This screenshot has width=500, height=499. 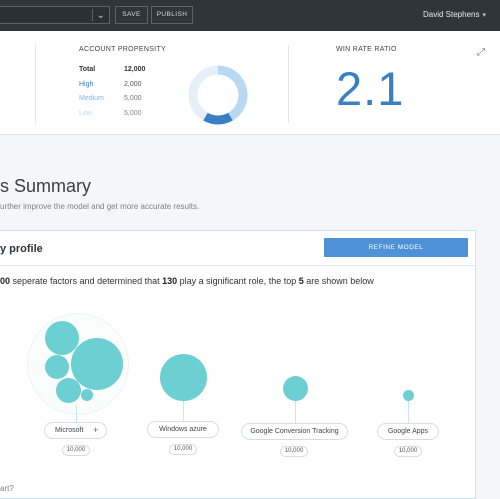 I want to click on user-menu: David Stephens ▾, so click(x=454, y=14).